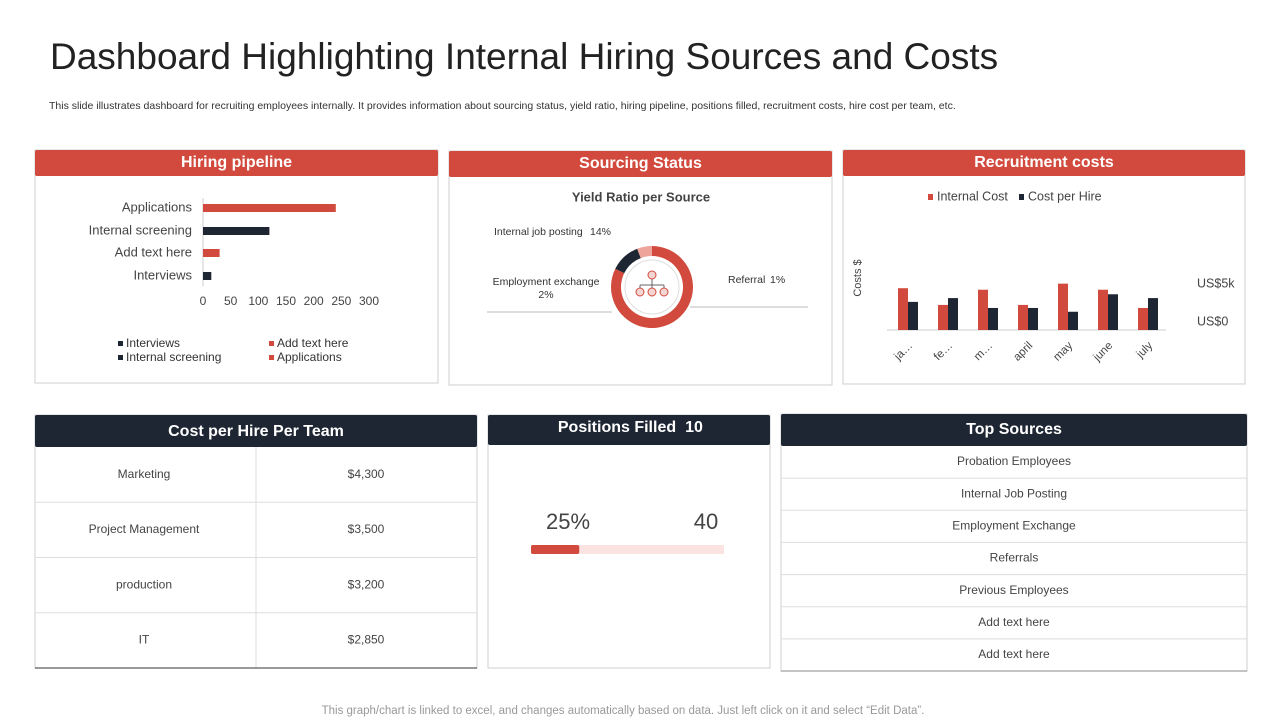 The width and height of the screenshot is (1280, 720). What do you see at coordinates (617, 427) in the screenshot?
I see `panel-title: Positions Filled` at bounding box center [617, 427].